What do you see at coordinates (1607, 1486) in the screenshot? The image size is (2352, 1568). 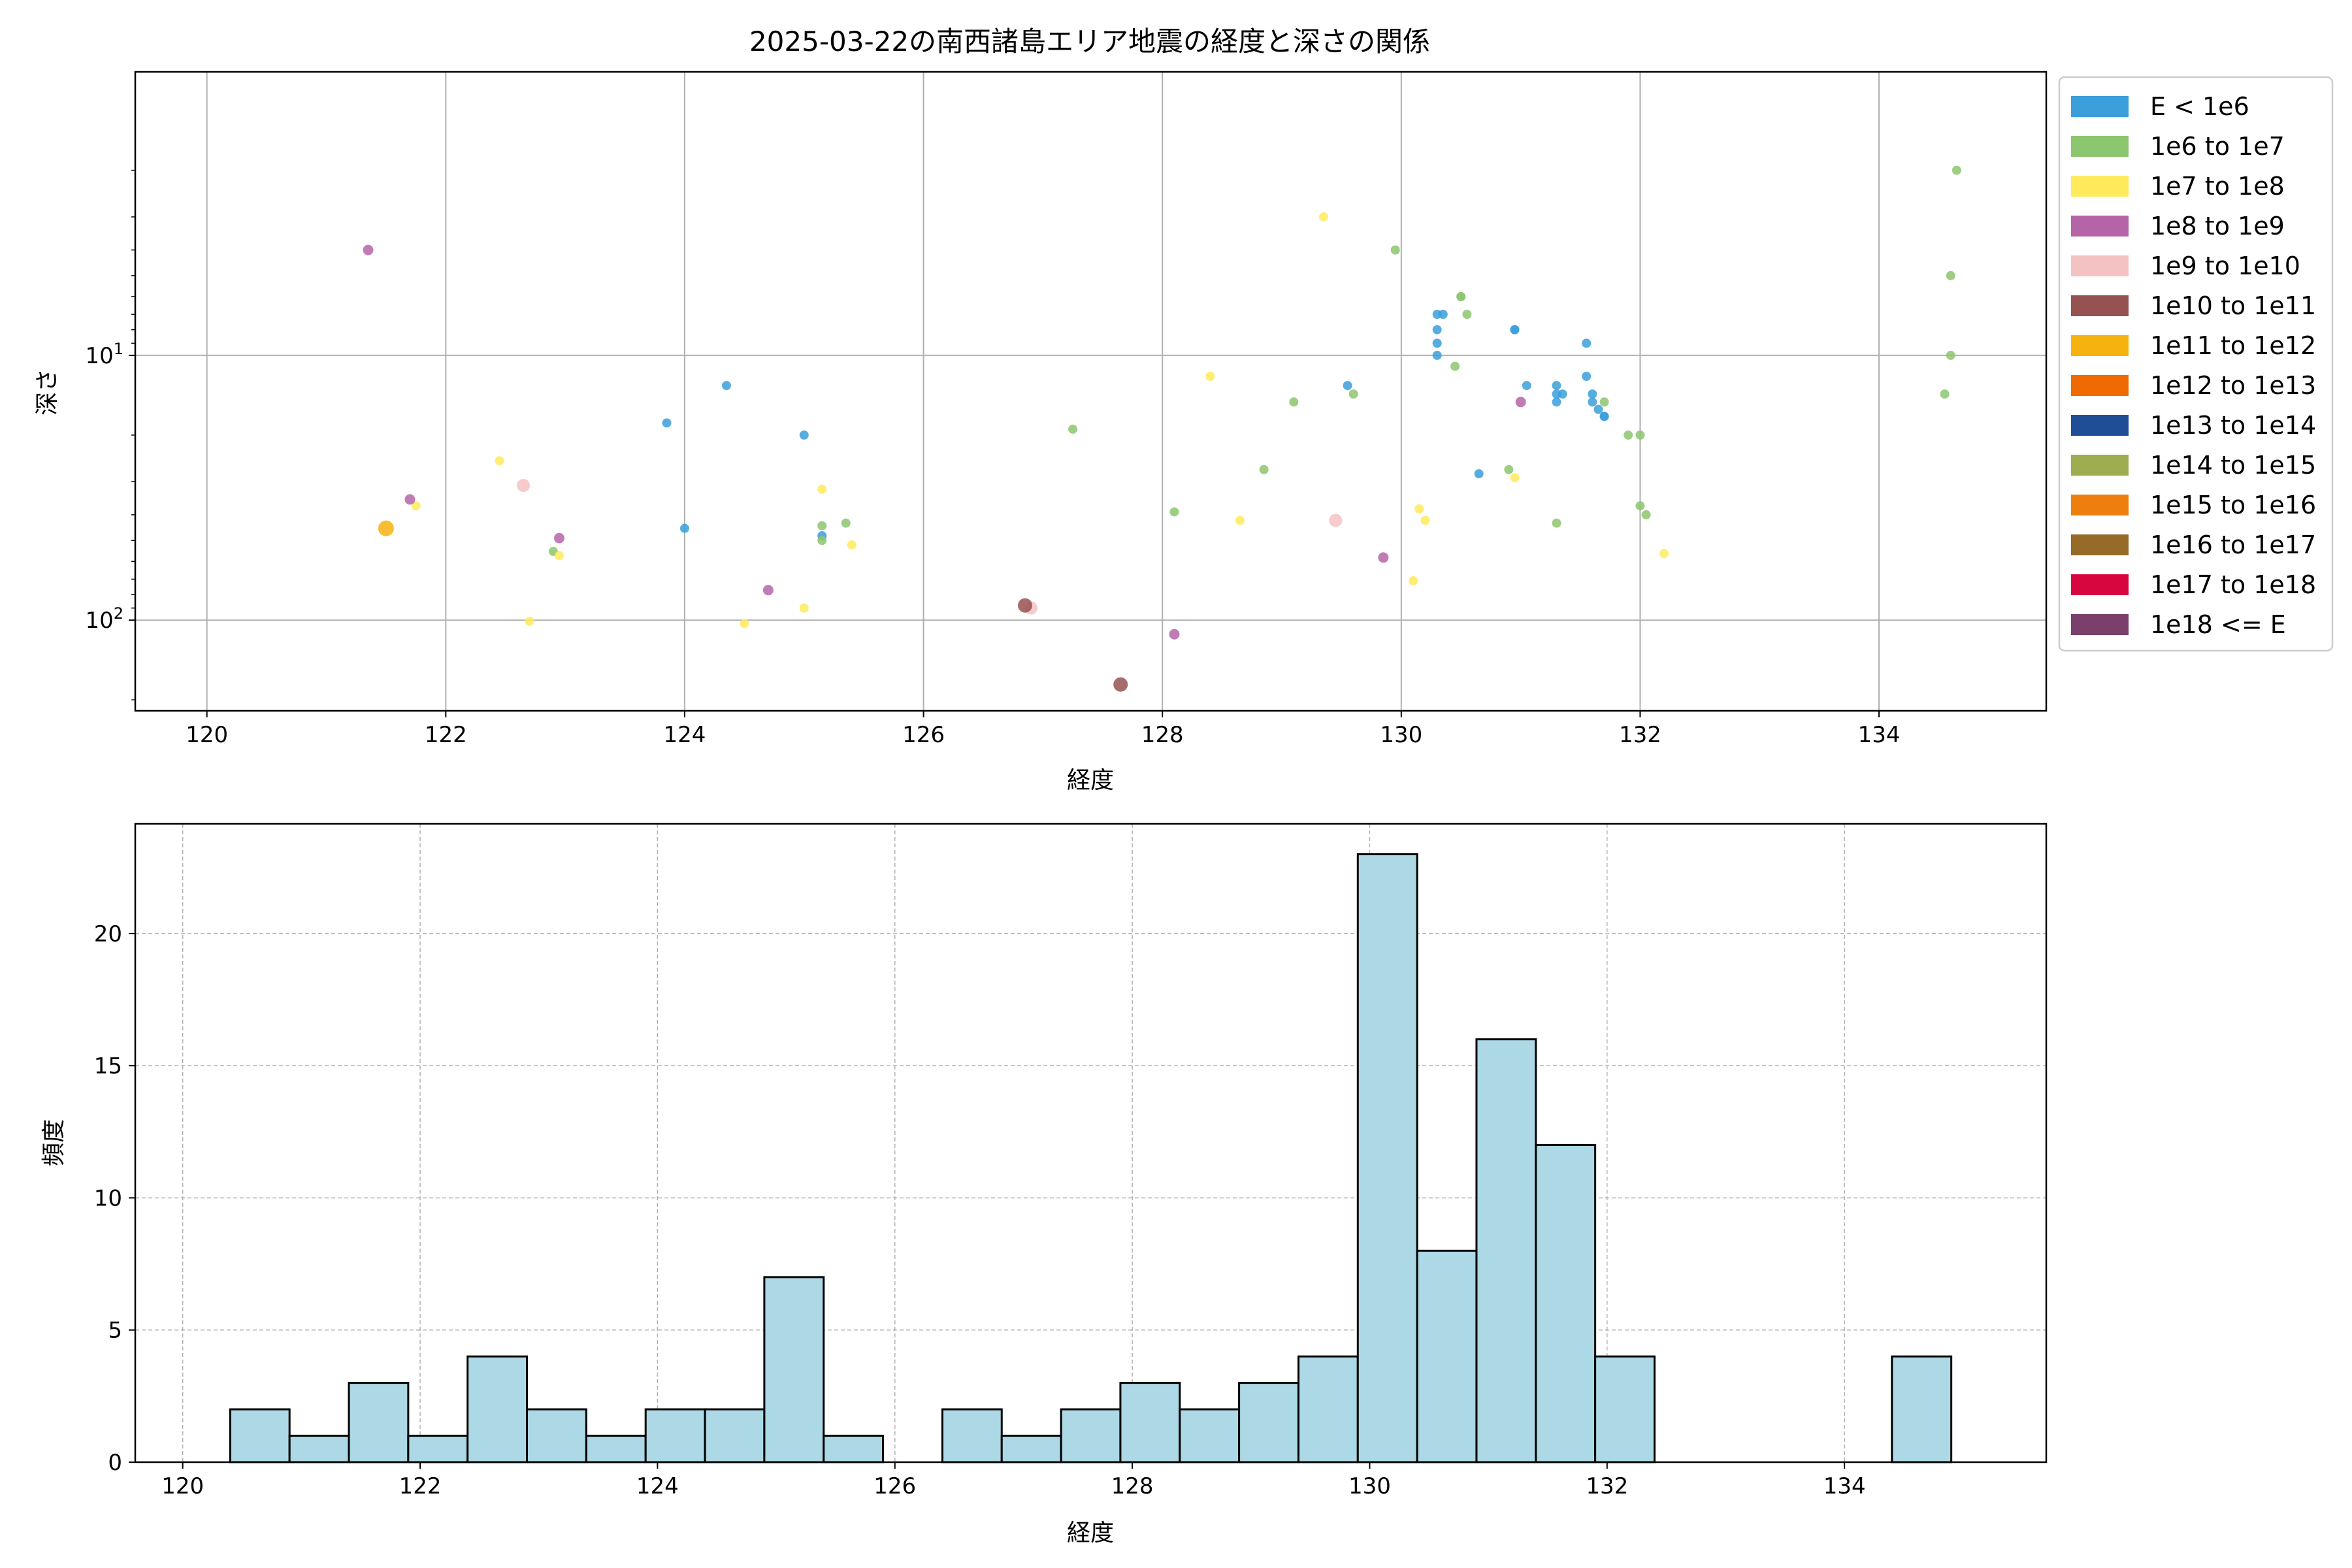 I see `x-tick-label: 132` at bounding box center [1607, 1486].